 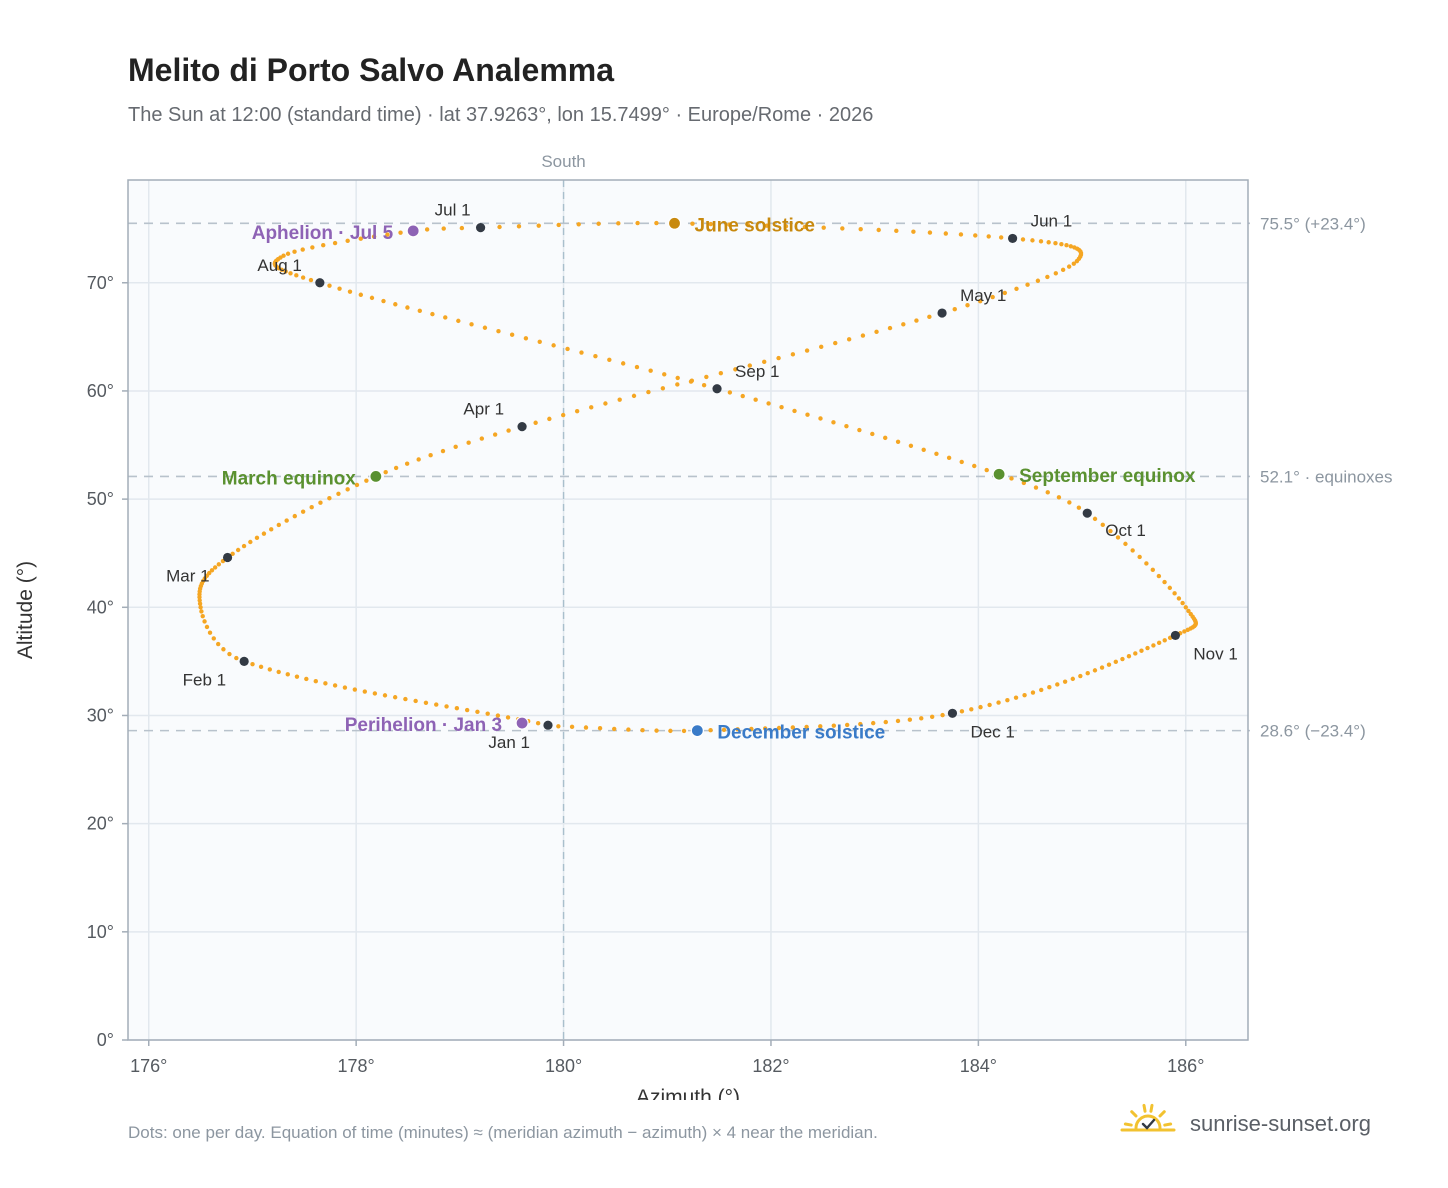 I want to click on month-label: May 1, so click(x=983, y=295).